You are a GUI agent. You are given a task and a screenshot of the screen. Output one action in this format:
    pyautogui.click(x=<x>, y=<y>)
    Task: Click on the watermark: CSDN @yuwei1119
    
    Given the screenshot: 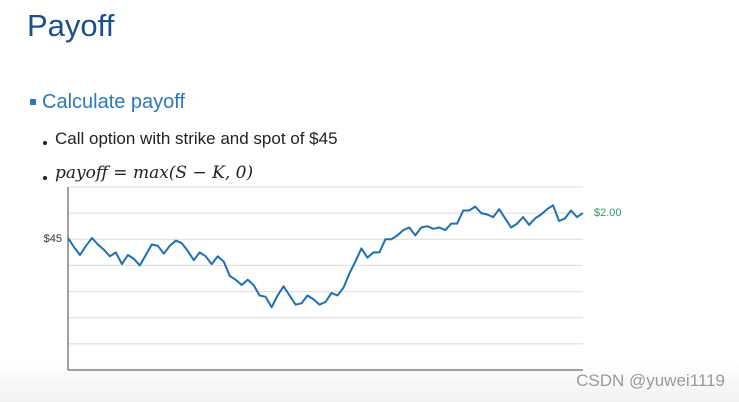 What is the action you would take?
    pyautogui.click(x=650, y=380)
    